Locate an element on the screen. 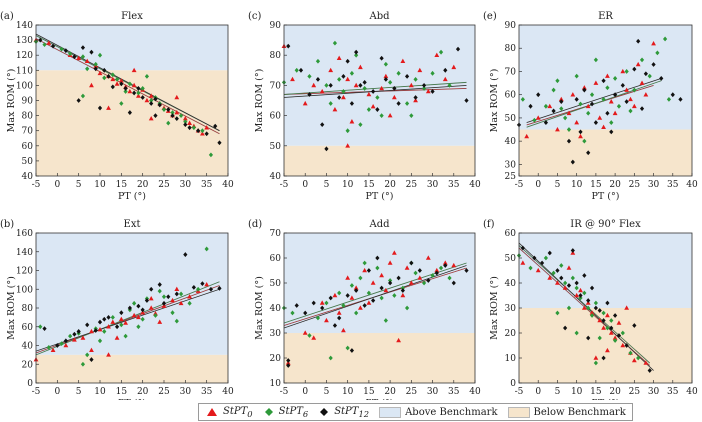  legend-diamond-black-icon is located at coordinates (324, 412).